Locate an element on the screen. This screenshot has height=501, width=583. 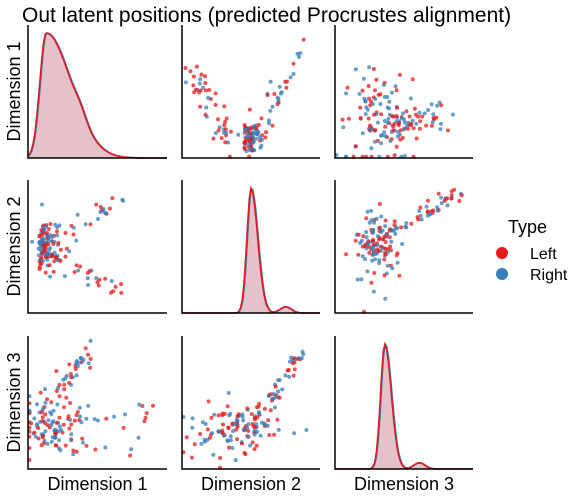
legend: Type Left Right is located at coordinates (532, 250).